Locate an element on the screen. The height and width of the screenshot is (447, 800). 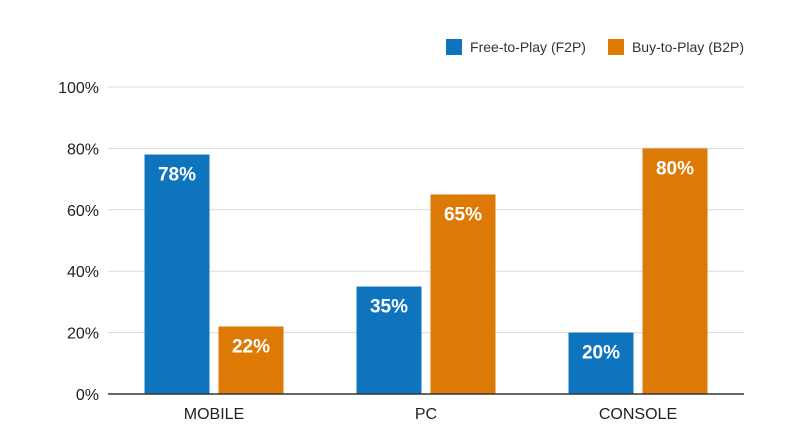
y-tick-label: 80% is located at coordinates (83, 149).